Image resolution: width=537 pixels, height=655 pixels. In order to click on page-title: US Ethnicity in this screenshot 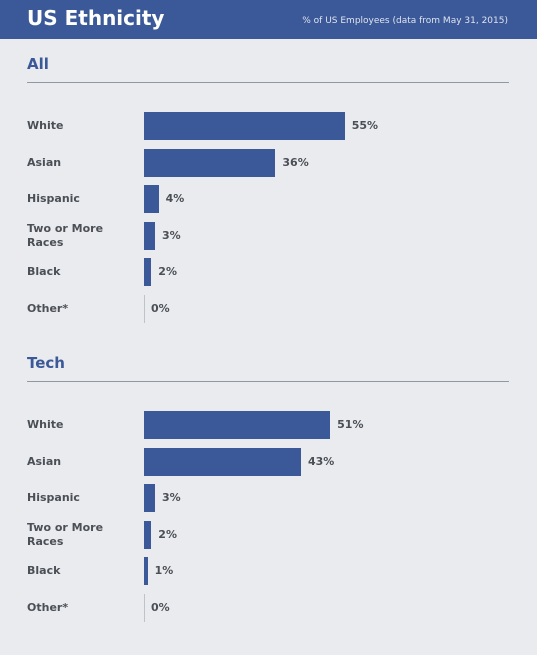, I will do `click(96, 18)`.